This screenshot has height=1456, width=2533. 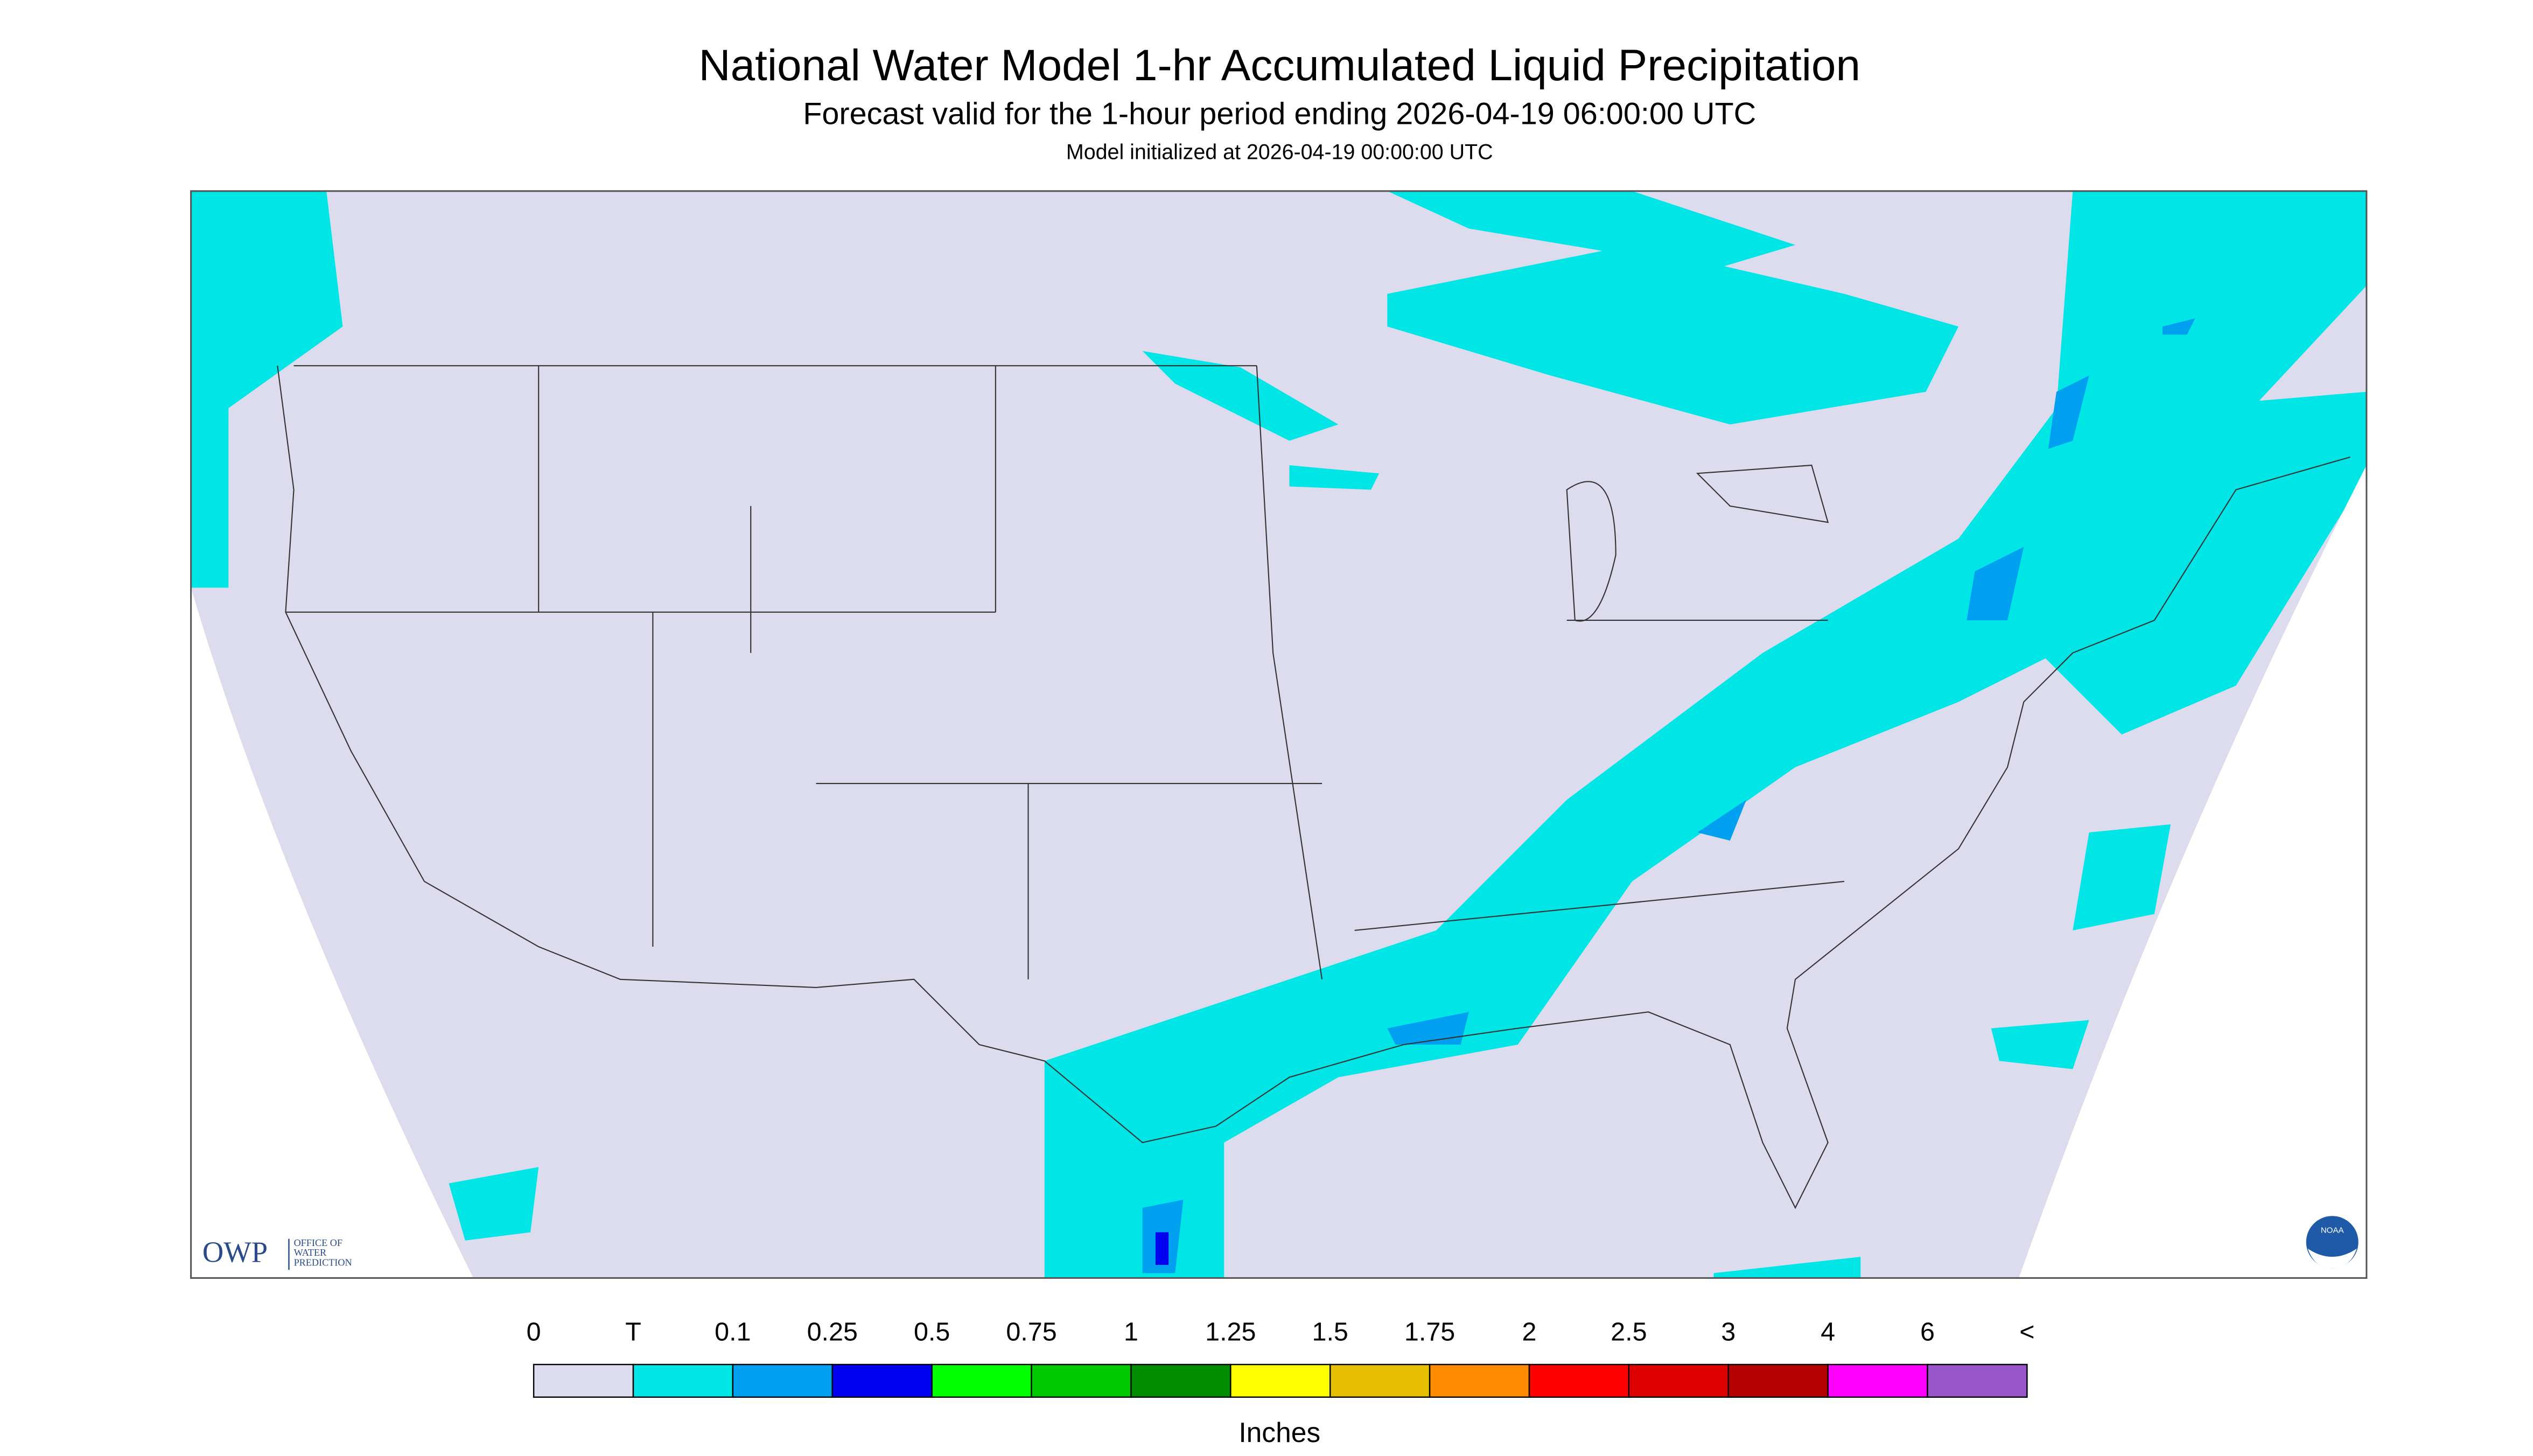 What do you see at coordinates (277, 1253) in the screenshot?
I see `owp-logo: OWP OFFICE OF WATER PREDICTION` at bounding box center [277, 1253].